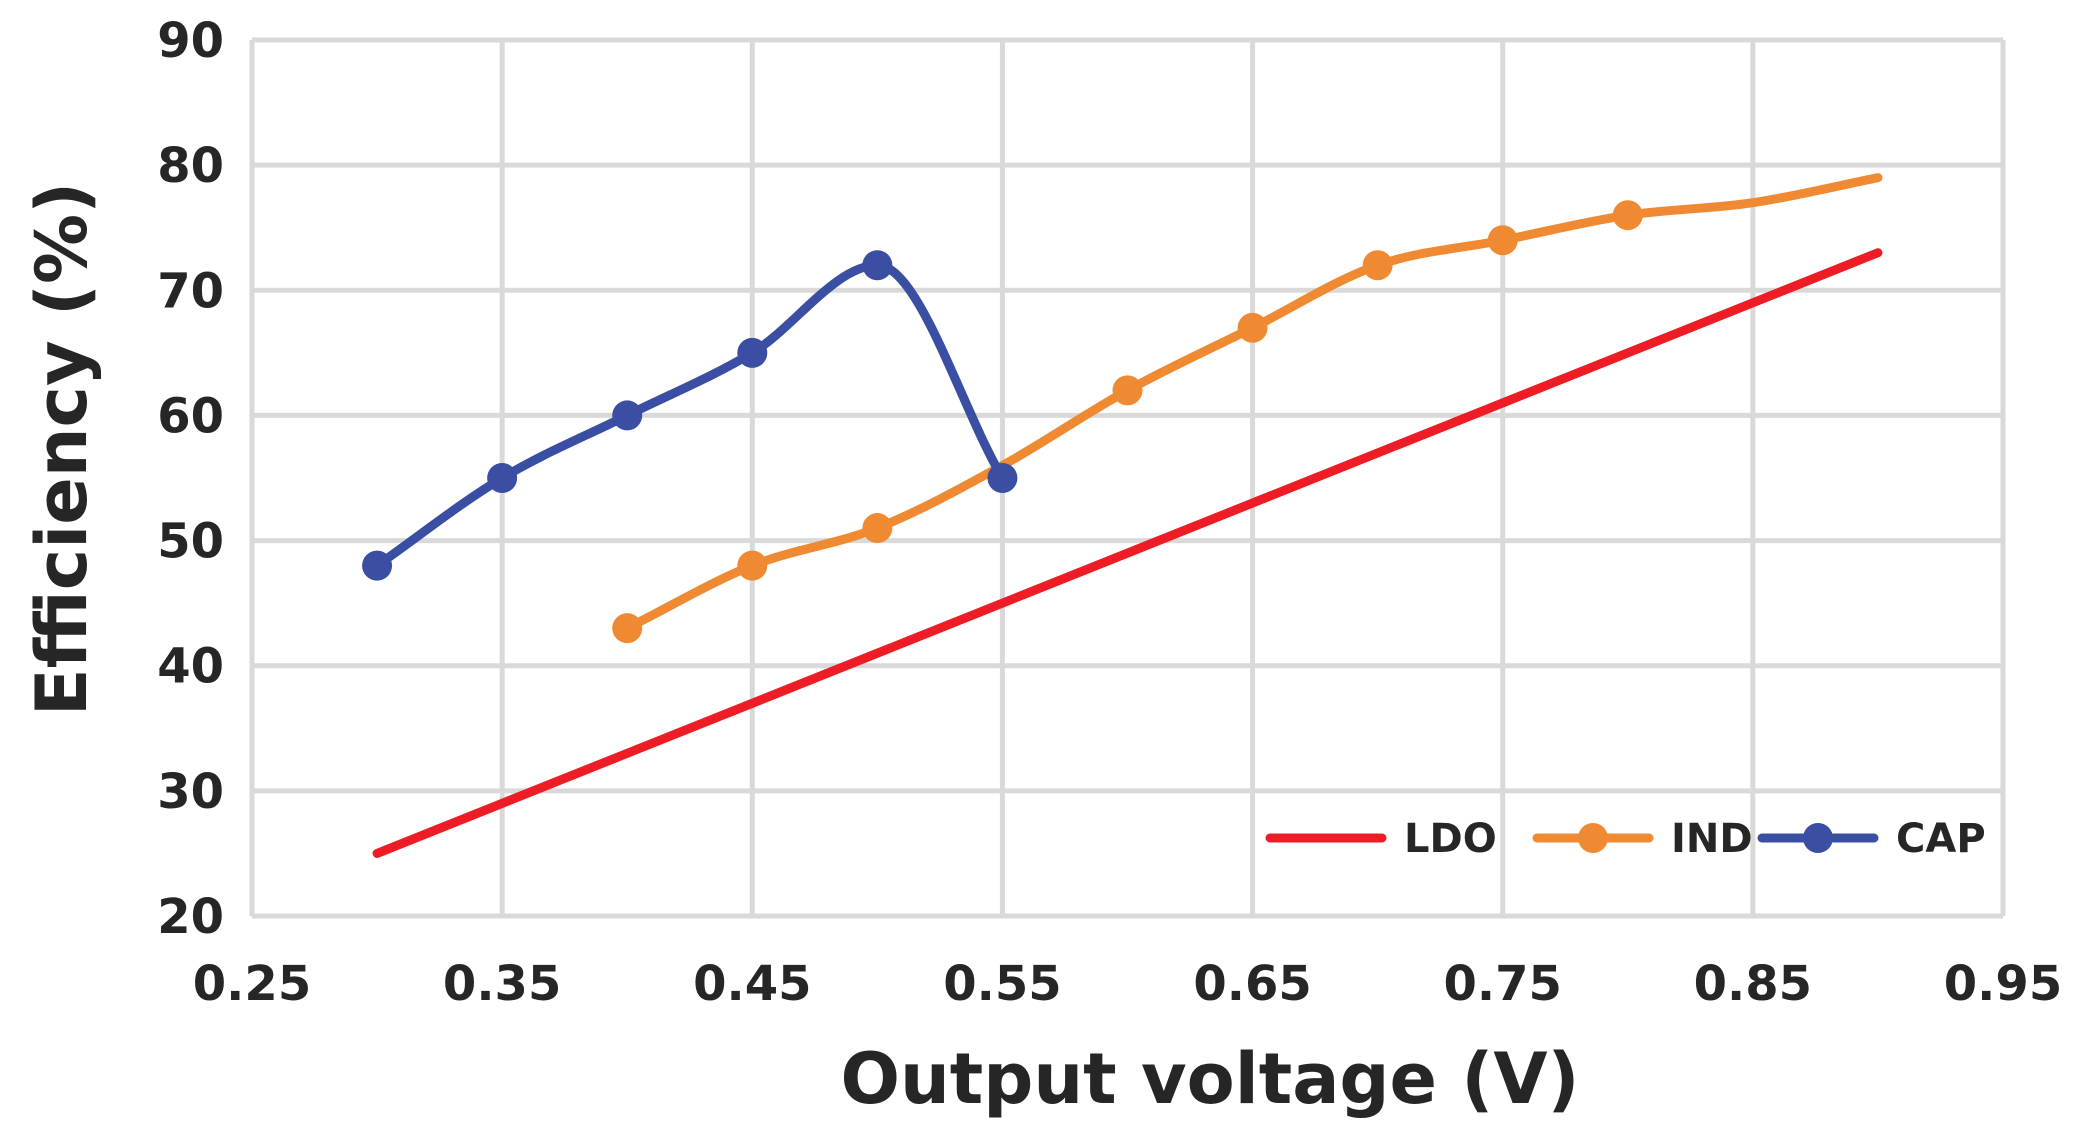  I want to click on y-tick-label: 20, so click(190, 917).